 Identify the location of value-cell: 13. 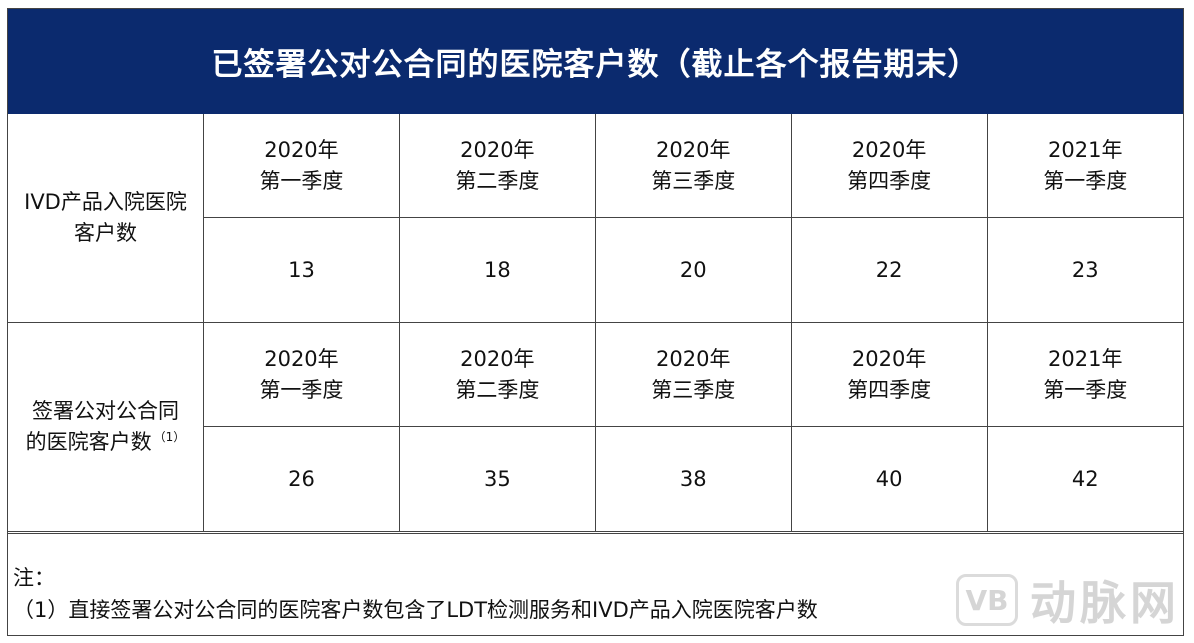
(301, 270).